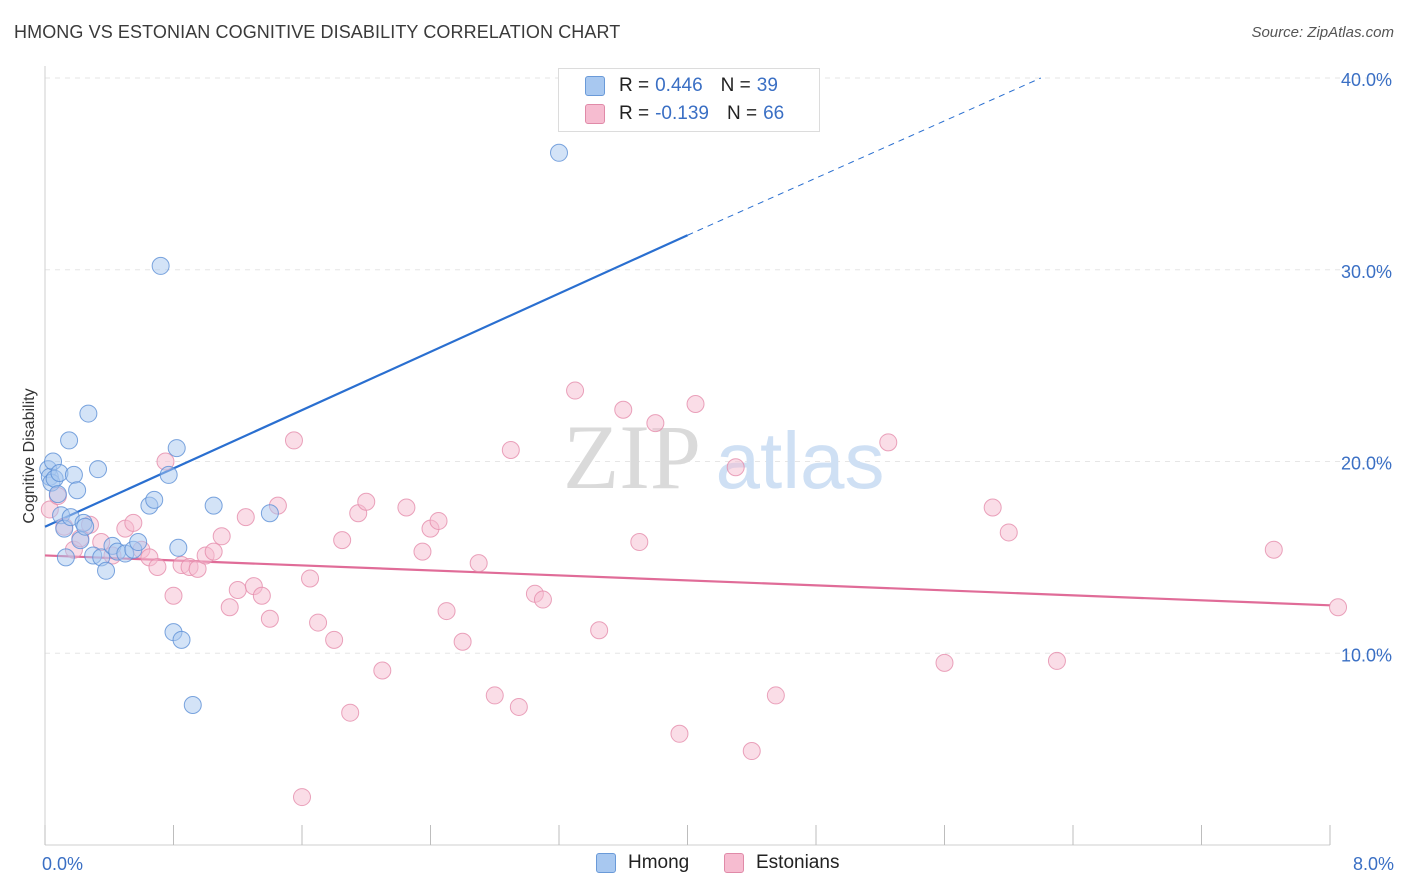  I want to click on legend-item-estonians: Estonians, so click(781, 863).